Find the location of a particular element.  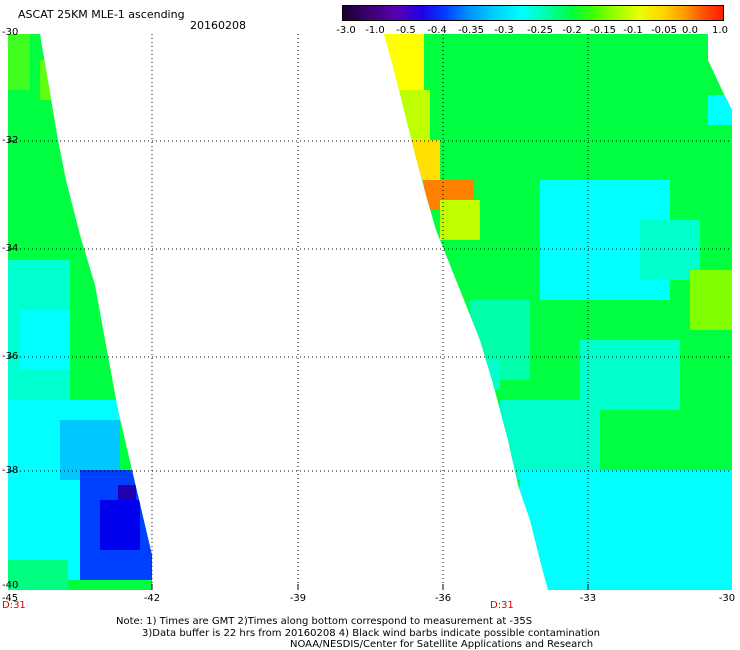

map-date: 20160208 is located at coordinates (218, 25).